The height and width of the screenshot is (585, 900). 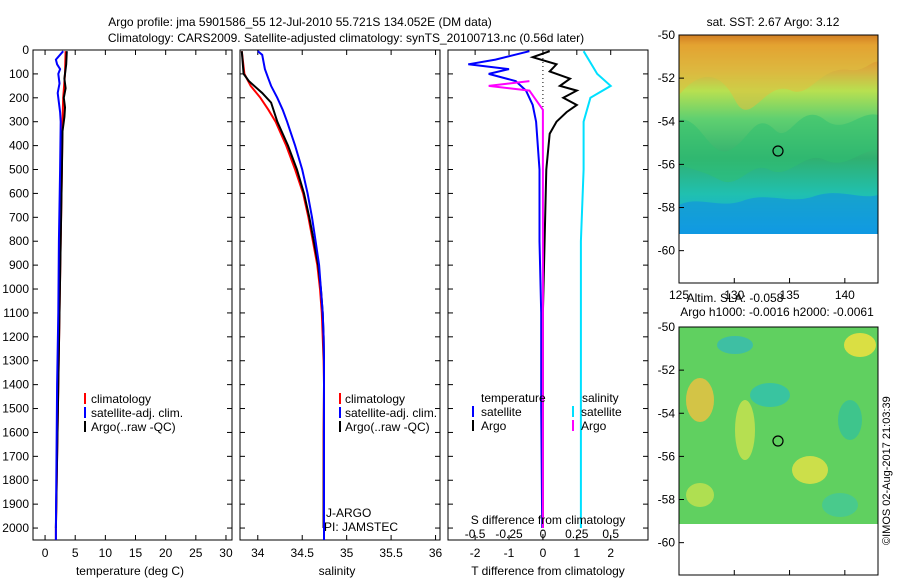 I want to click on argo-position-marker, so click(x=778, y=441).